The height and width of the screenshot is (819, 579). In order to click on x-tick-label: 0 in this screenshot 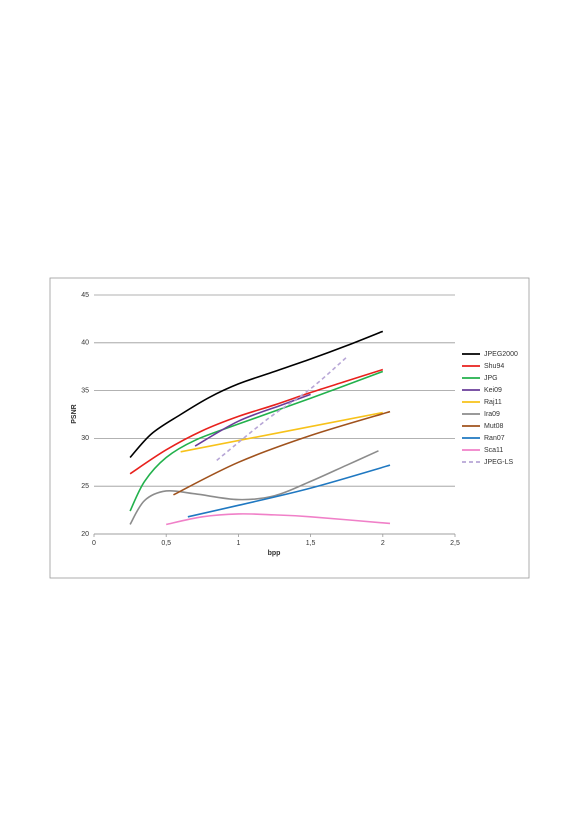, I will do `click(94, 543)`.